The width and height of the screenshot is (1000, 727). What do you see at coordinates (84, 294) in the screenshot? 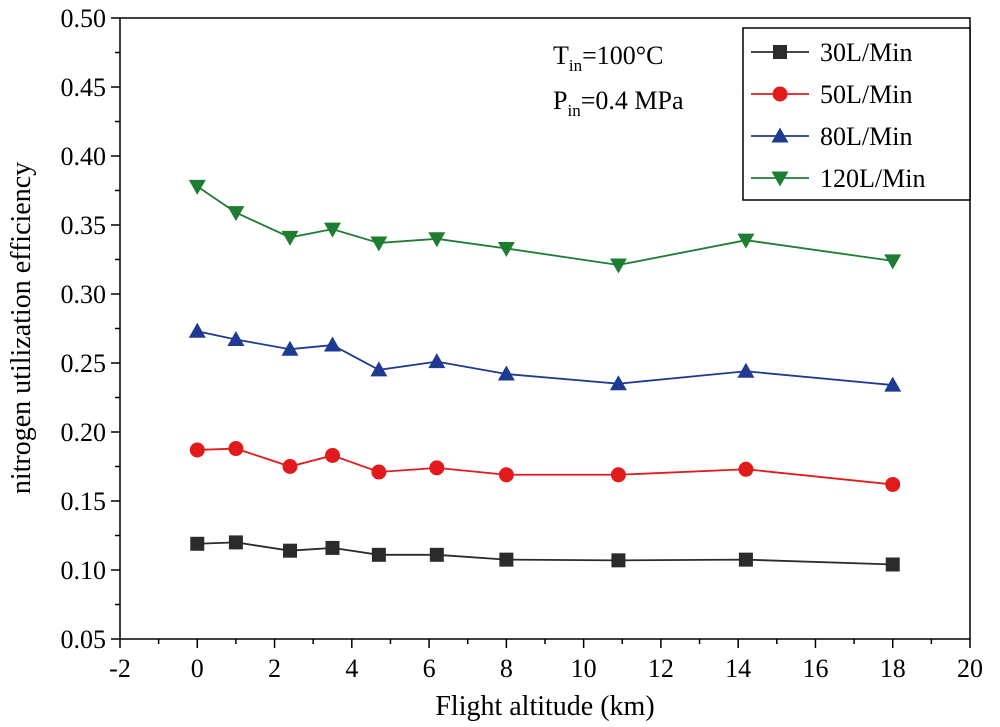
I see `y-tick-label: 0.30` at bounding box center [84, 294].